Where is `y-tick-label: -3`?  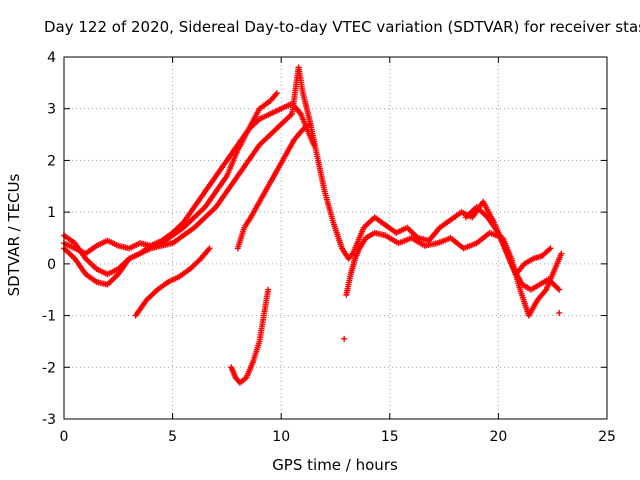
y-tick-label: -3 is located at coordinates (49, 420).